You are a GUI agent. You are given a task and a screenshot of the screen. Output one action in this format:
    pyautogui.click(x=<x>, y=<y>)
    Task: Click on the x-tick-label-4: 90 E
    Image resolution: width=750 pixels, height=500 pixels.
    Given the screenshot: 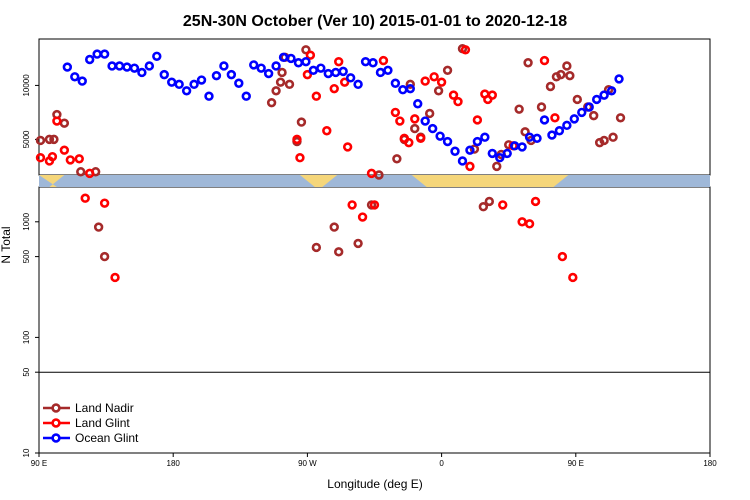 What is the action you would take?
    pyautogui.click(x=576, y=463)
    